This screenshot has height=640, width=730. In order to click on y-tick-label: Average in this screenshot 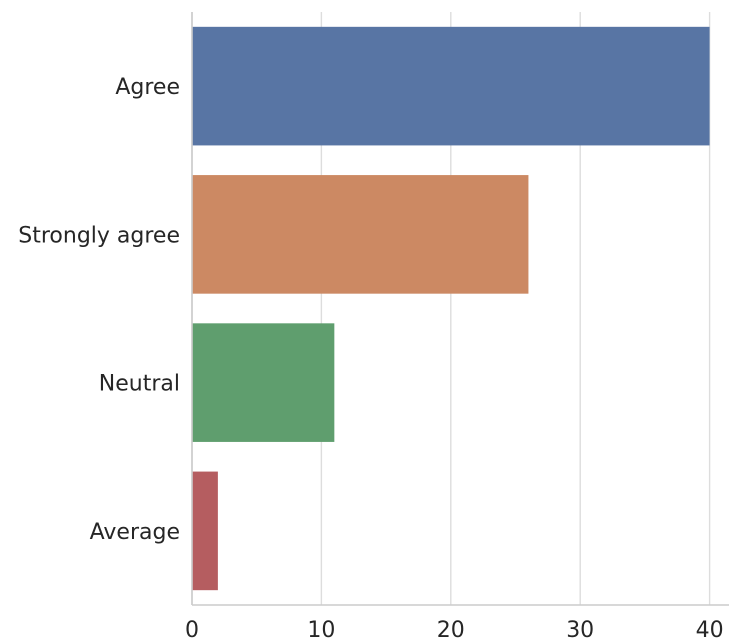, I will do `click(135, 532)`.